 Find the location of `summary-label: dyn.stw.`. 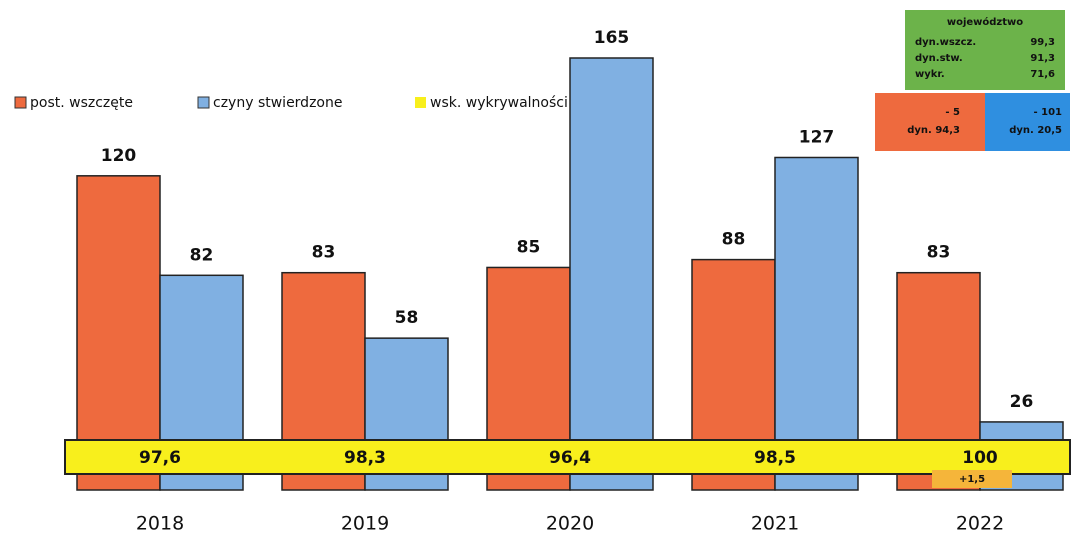

summary-label: dyn.stw. is located at coordinates (939, 58).